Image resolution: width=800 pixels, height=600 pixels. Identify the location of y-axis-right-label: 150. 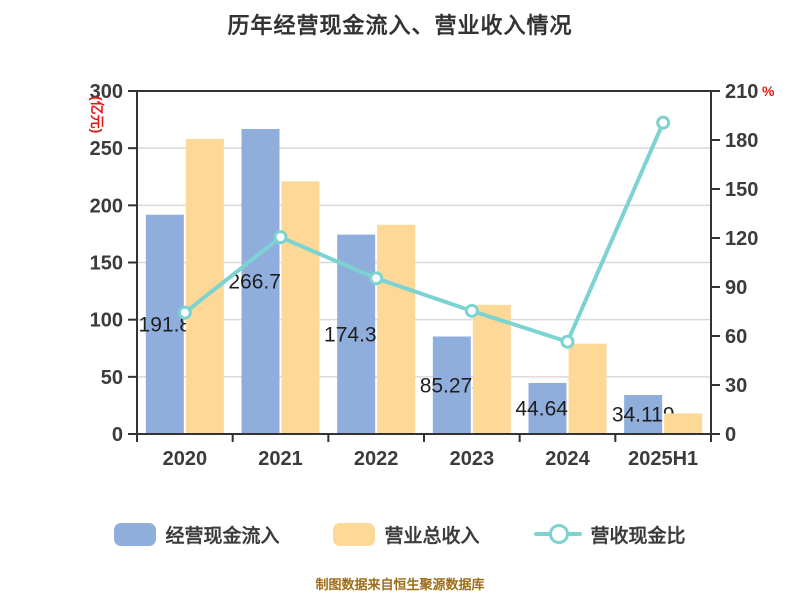
(741, 190).